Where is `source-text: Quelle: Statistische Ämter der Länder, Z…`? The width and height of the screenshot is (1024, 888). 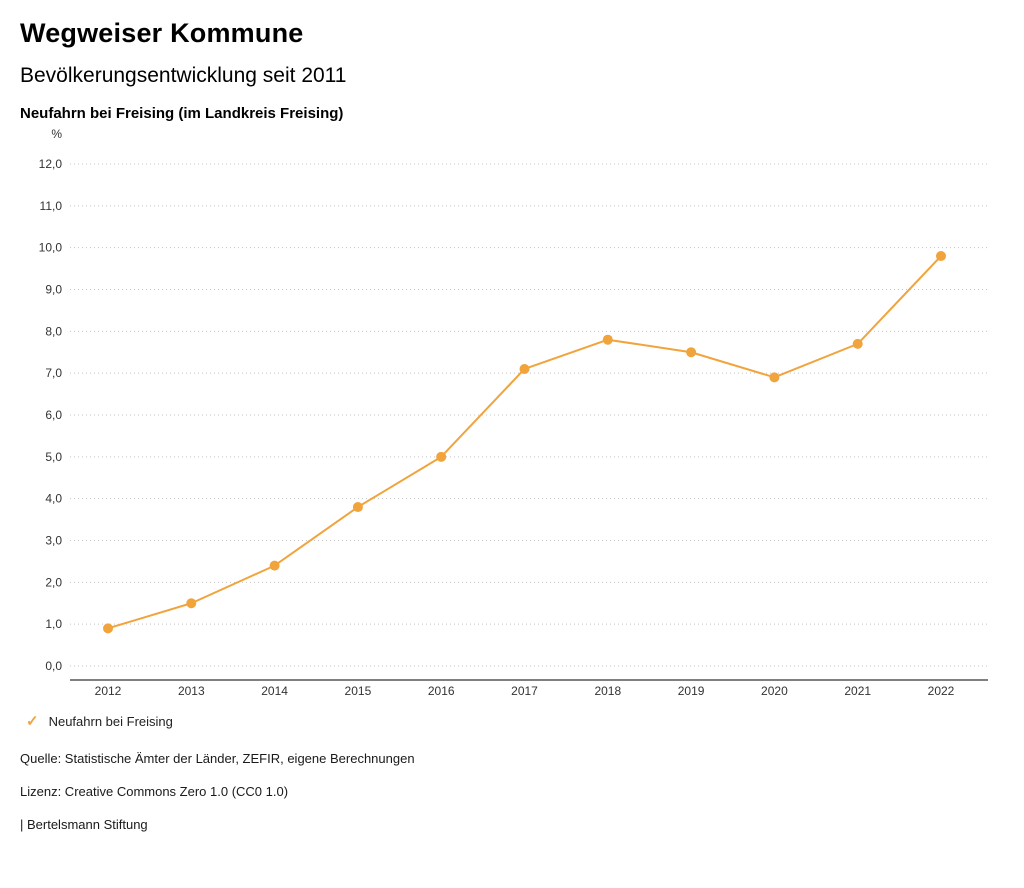 source-text: Quelle: Statistische Ämter der Länder, Z… is located at coordinates (217, 758).